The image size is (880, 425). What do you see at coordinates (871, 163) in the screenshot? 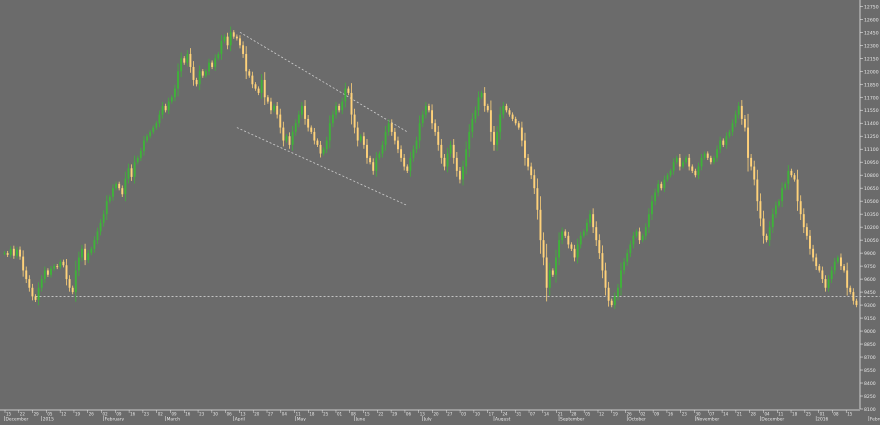
I see `y-tick-label: 10950` at bounding box center [871, 163].